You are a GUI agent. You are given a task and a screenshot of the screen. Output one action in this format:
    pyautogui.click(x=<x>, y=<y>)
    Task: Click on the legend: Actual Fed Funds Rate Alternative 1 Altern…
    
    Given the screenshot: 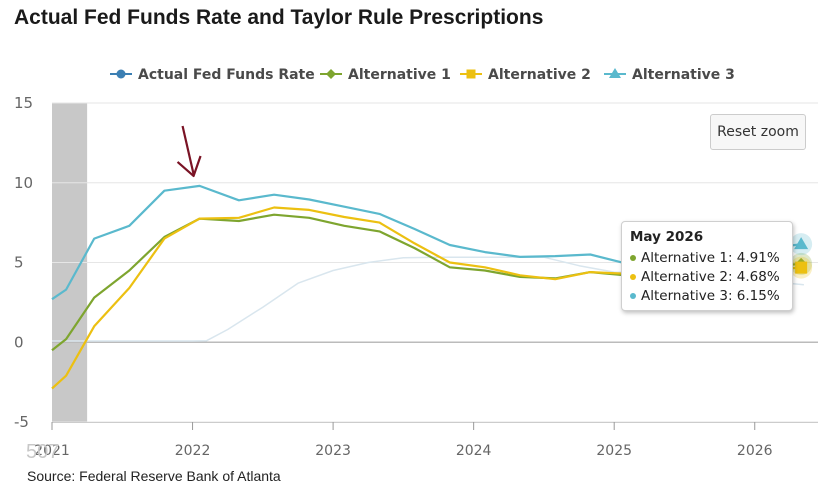 What is the action you would take?
    pyautogui.click(x=422, y=75)
    